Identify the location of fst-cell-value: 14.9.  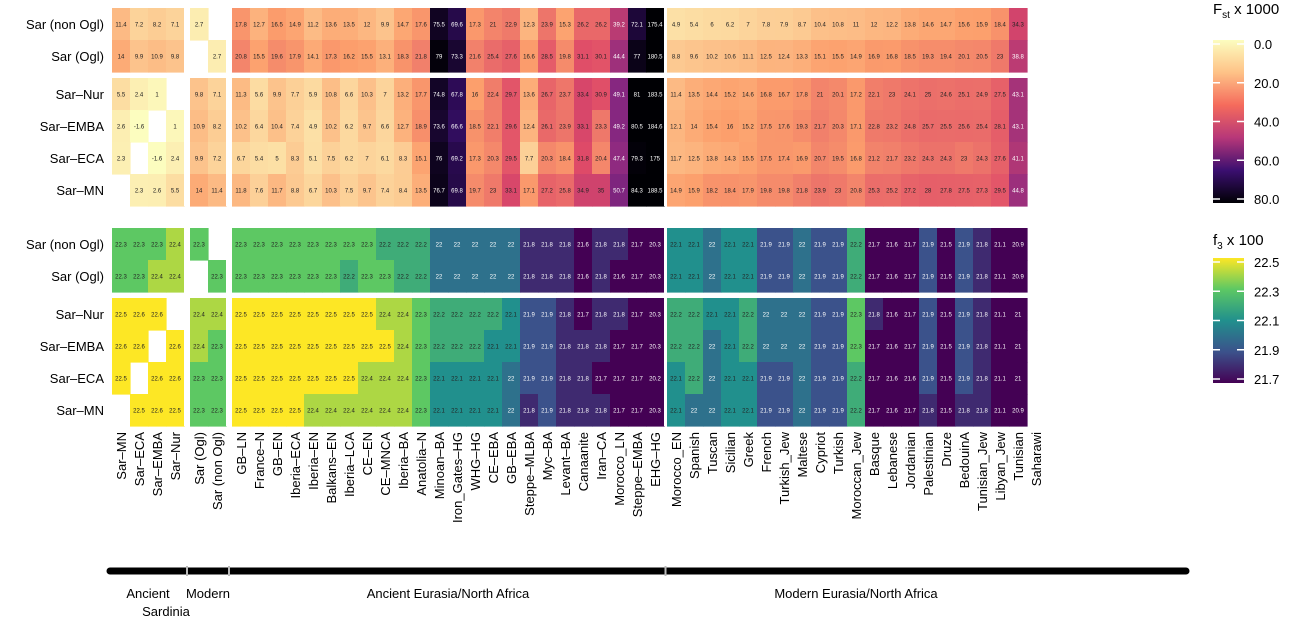
(856, 58).